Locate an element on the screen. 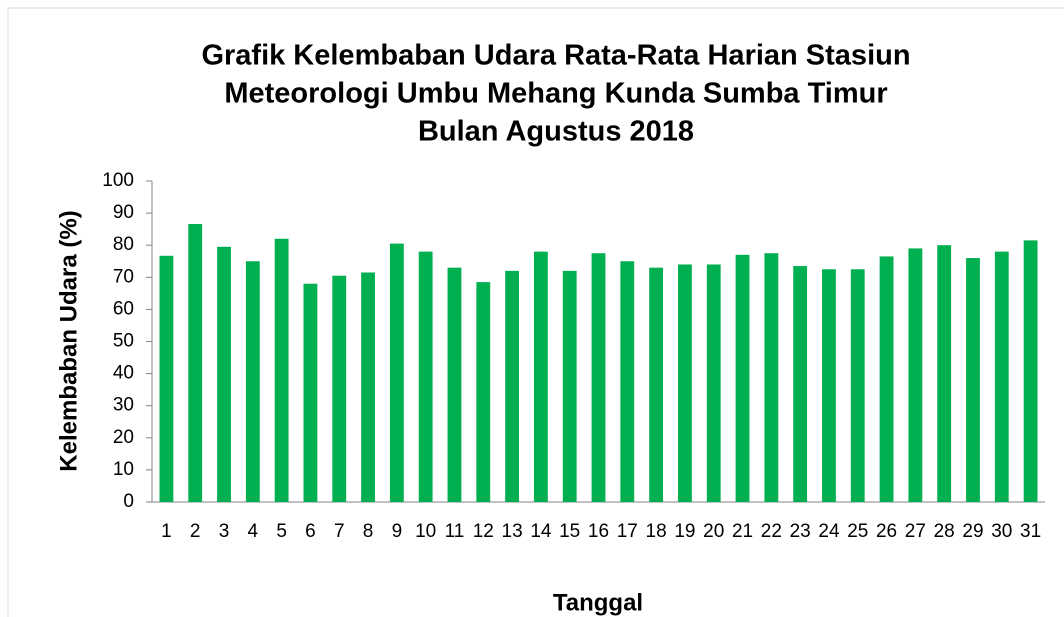 This screenshot has height=617, width=1064. y-tick-label: 100 is located at coordinates (118, 180).